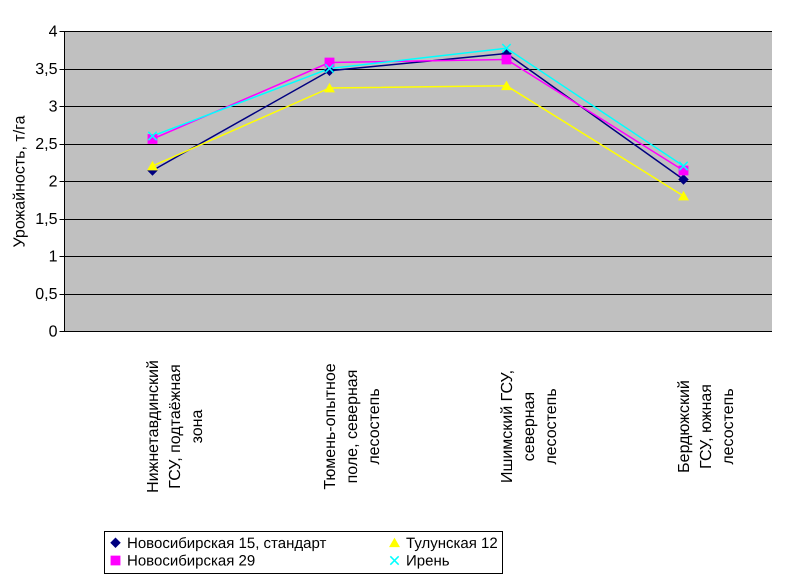 The width and height of the screenshot is (795, 584). Describe the element at coordinates (53, 182) in the screenshot. I see `y-tick-label: 2` at that location.